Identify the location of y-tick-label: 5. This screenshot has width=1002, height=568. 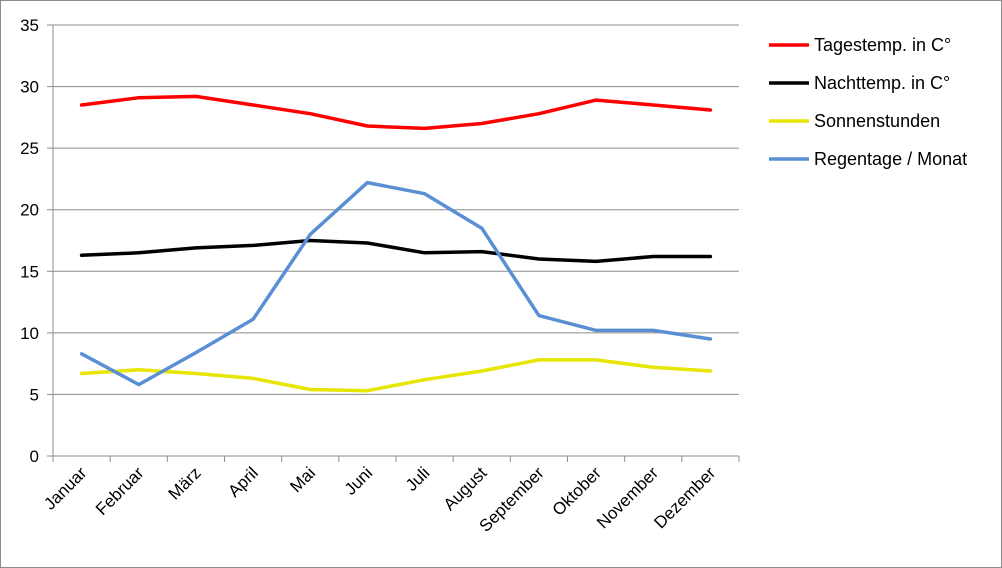
(34, 394).